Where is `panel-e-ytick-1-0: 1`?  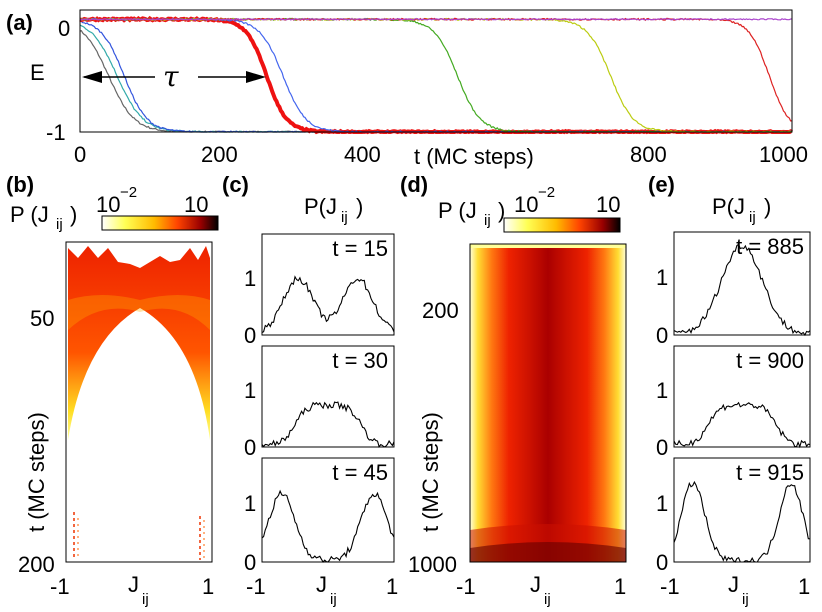
panel-e-ytick-1-0: 1 is located at coordinates (662, 277).